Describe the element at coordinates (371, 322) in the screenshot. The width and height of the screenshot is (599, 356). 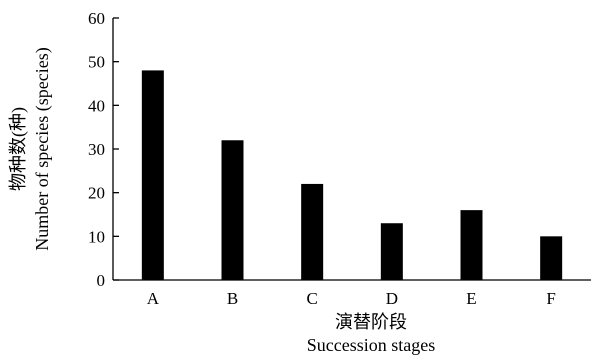
I see `x-axis-label: 演替阶段` at that location.